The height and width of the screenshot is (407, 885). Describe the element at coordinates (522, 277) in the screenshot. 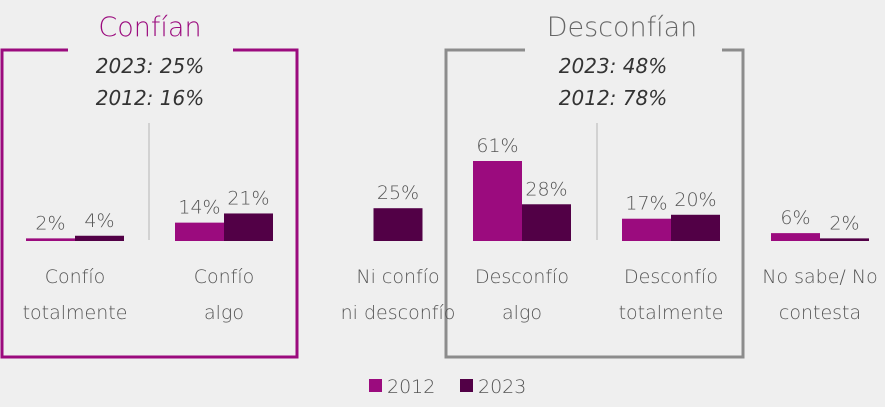

I see `category-label-3-line0: Desconfío` at that location.